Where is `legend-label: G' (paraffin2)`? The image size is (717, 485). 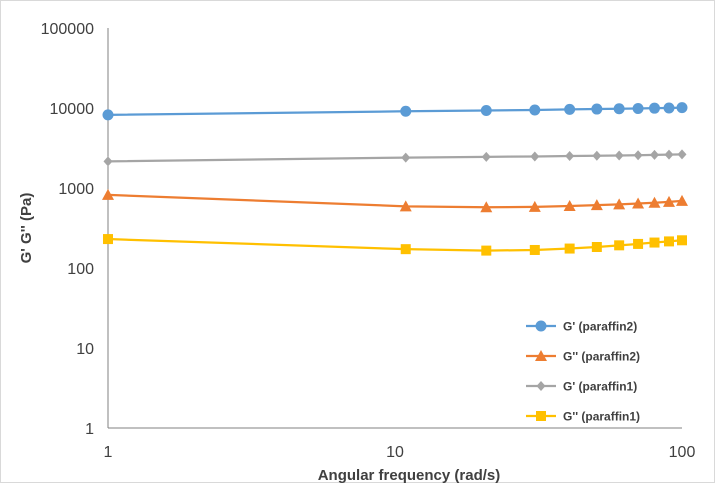 legend-label: G' (paraffin2) is located at coordinates (600, 327).